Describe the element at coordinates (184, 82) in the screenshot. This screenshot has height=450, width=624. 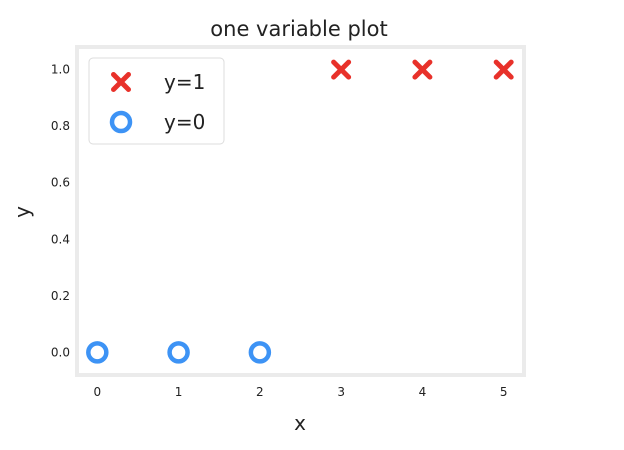
I see `legend-label: y=1` at that location.